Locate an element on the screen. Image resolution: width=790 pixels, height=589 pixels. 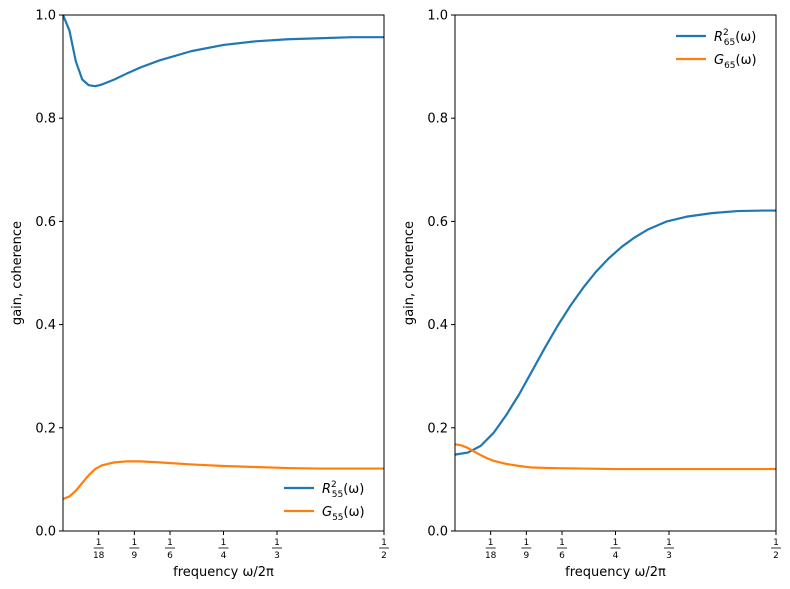
series-line-R55 is located at coordinates (222, 51).